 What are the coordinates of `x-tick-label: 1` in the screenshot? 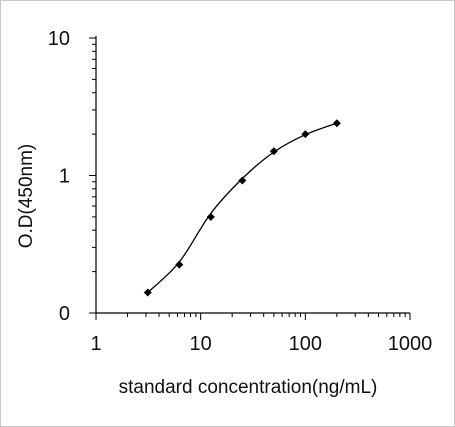 It's located at (95, 344).